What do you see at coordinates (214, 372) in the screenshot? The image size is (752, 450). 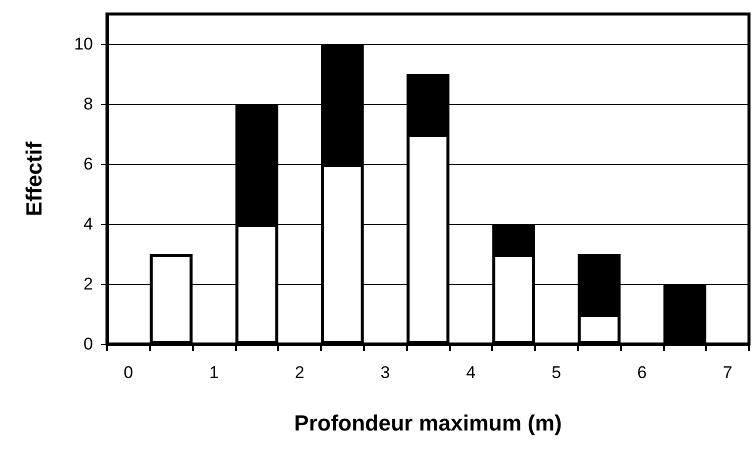 I see `x-tick-label: 1` at bounding box center [214, 372].